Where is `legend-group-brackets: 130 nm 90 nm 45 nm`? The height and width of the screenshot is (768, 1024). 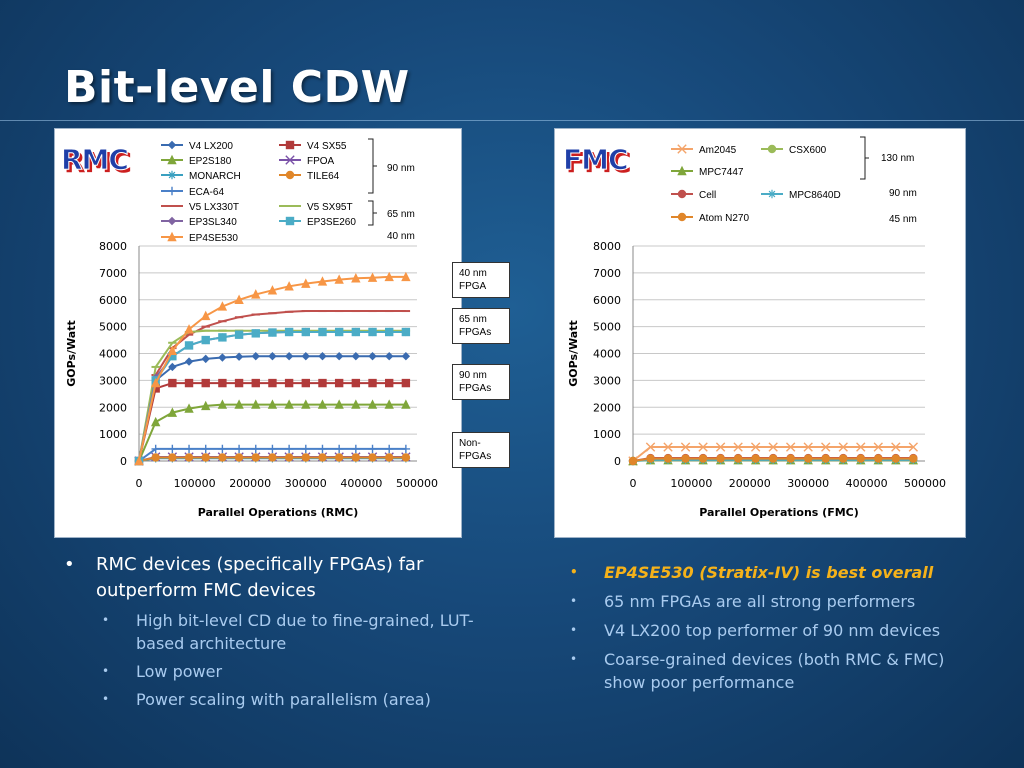 legend-group-brackets: 130 nm 90 nm 45 nm is located at coordinates (888, 180).